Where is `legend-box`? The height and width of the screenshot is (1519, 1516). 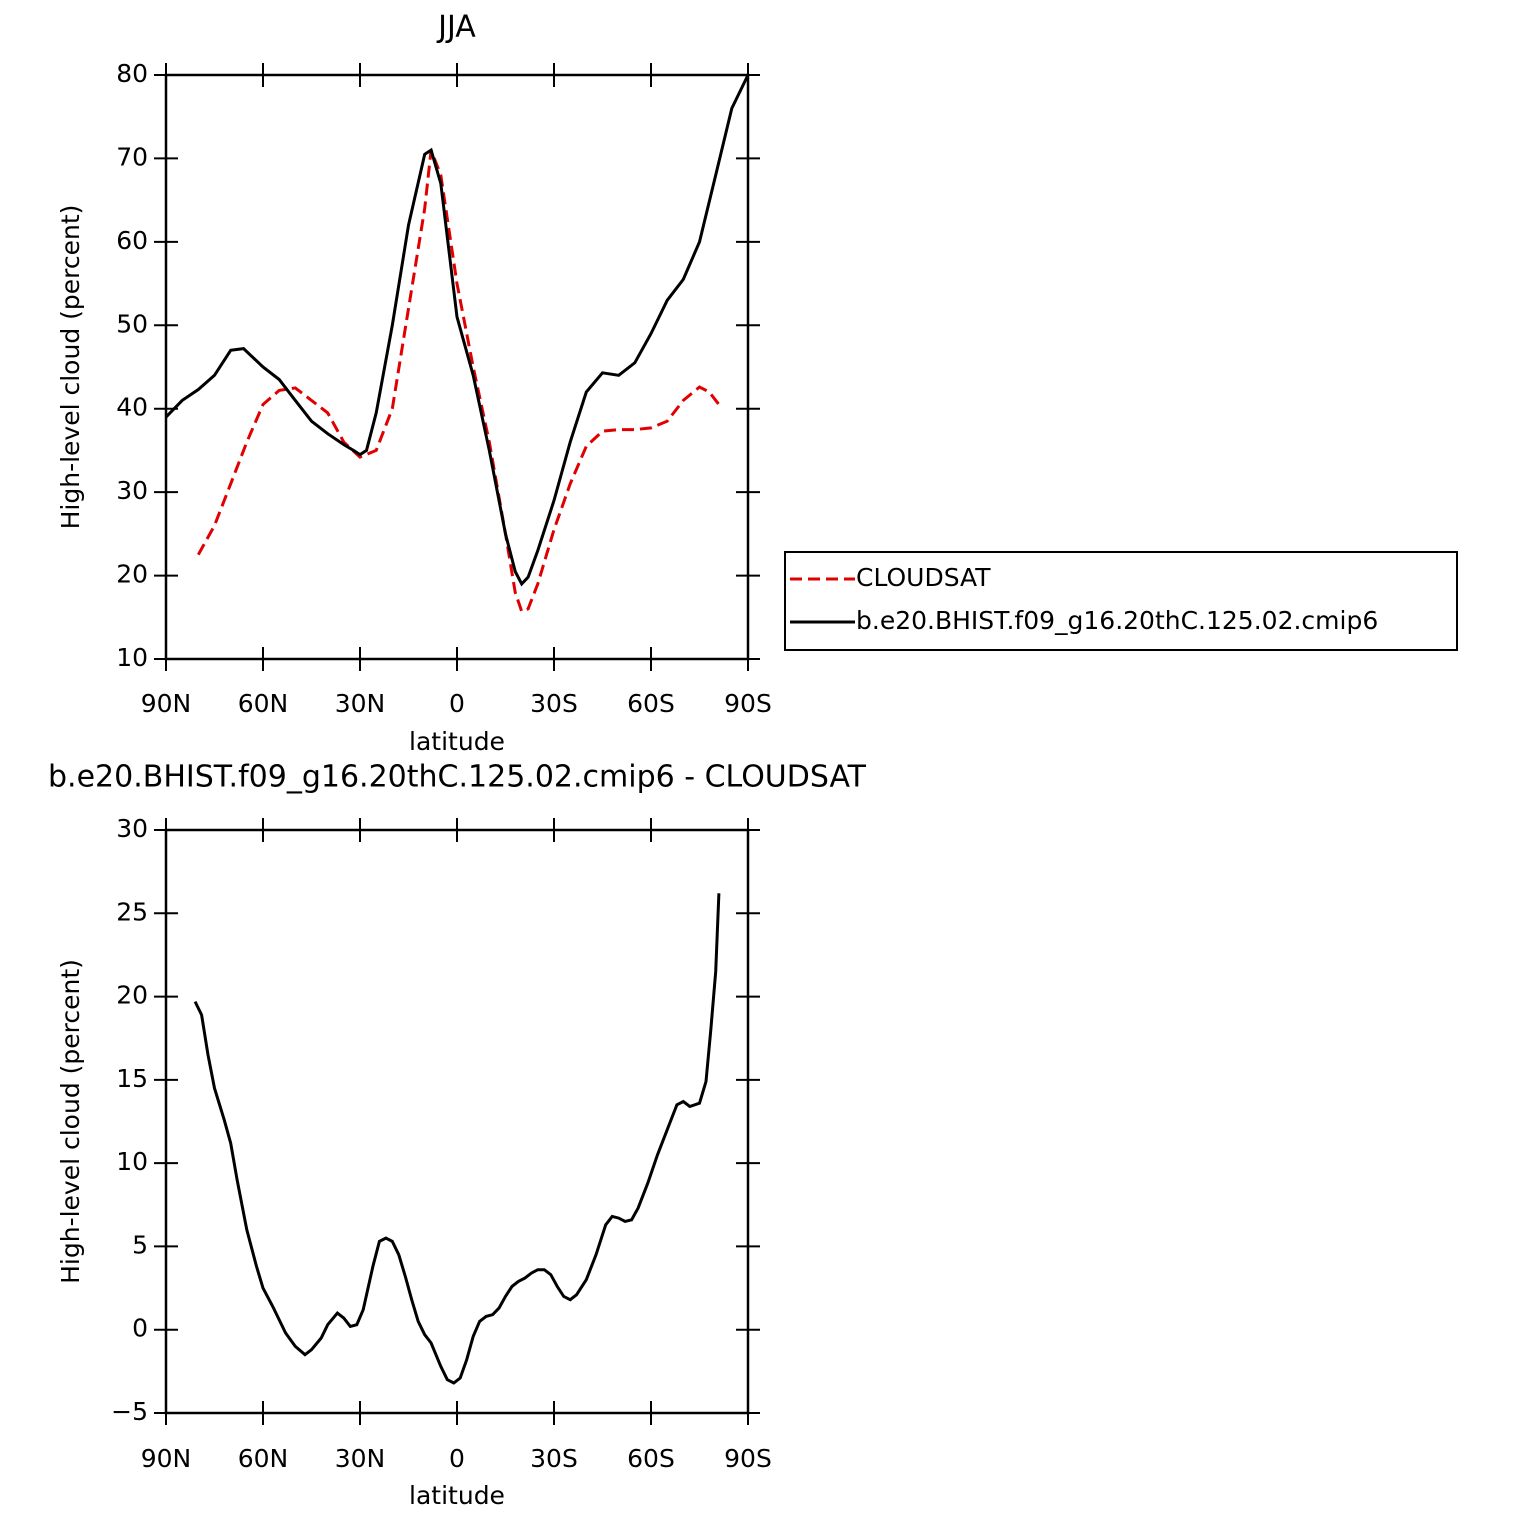
legend-box is located at coordinates (1121, 601).